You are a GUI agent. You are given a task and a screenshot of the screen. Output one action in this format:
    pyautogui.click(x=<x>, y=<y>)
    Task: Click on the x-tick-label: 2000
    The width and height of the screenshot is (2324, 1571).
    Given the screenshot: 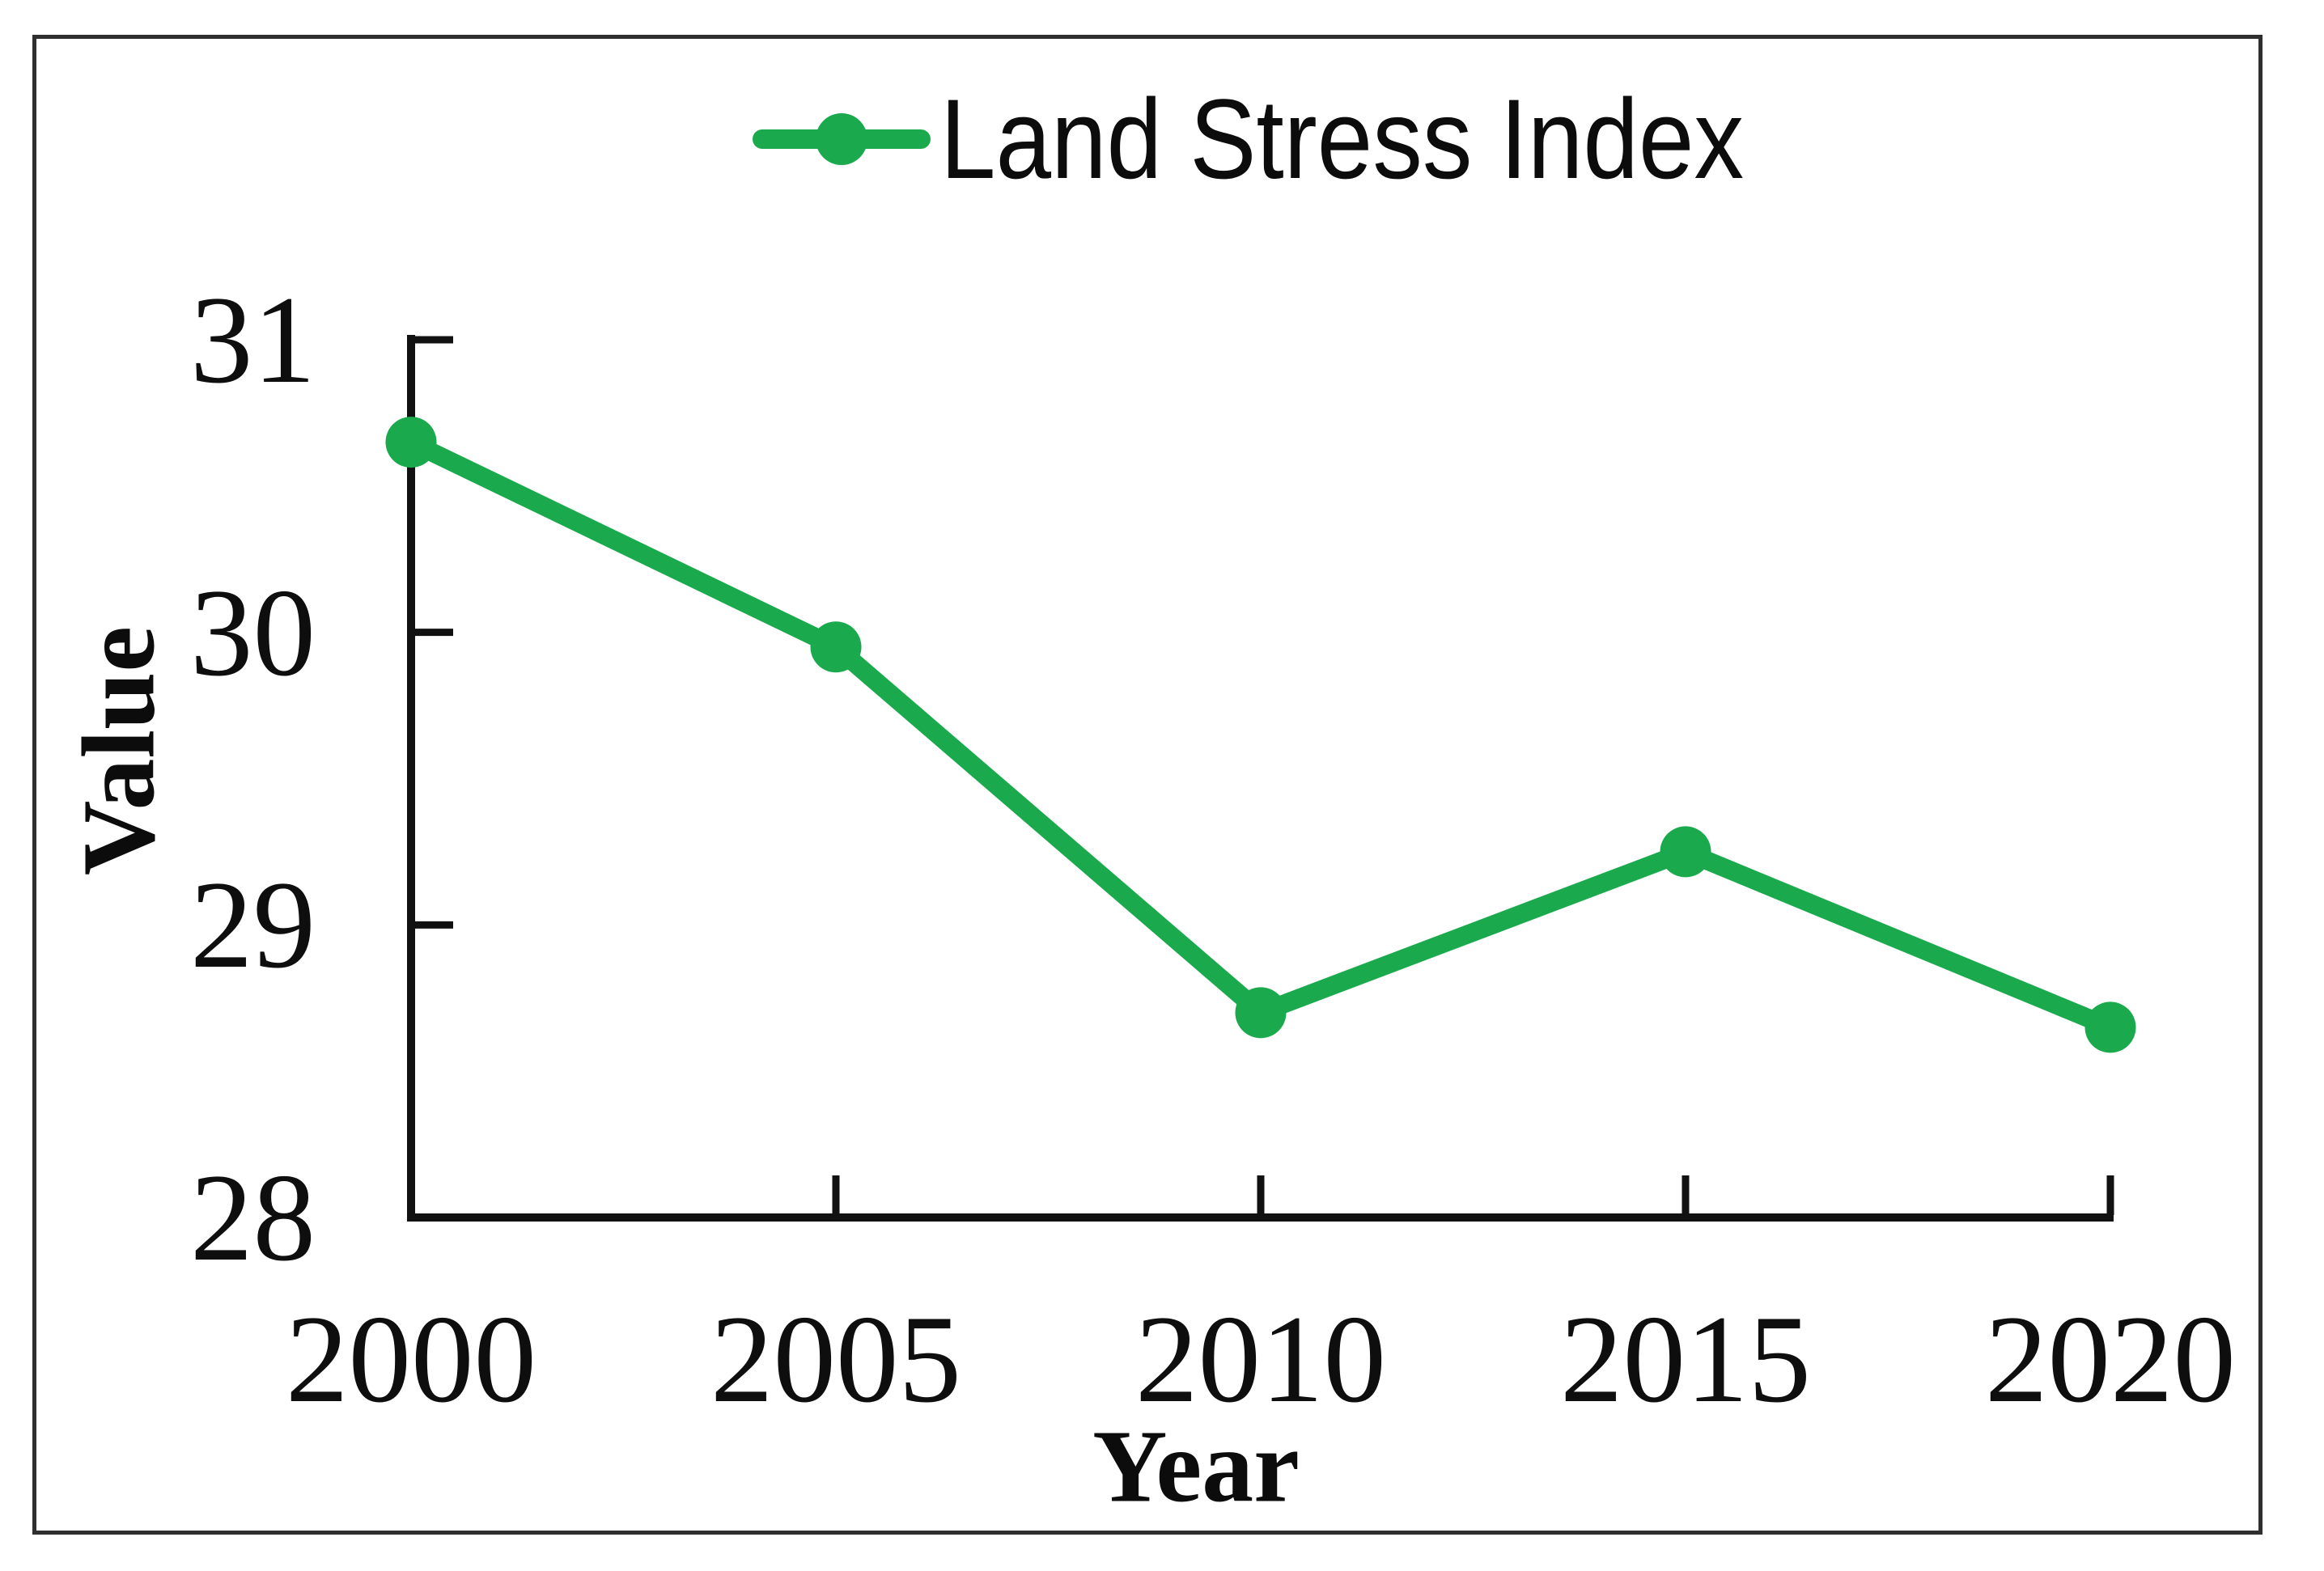 What is the action you would take?
    pyautogui.click(x=411, y=1359)
    